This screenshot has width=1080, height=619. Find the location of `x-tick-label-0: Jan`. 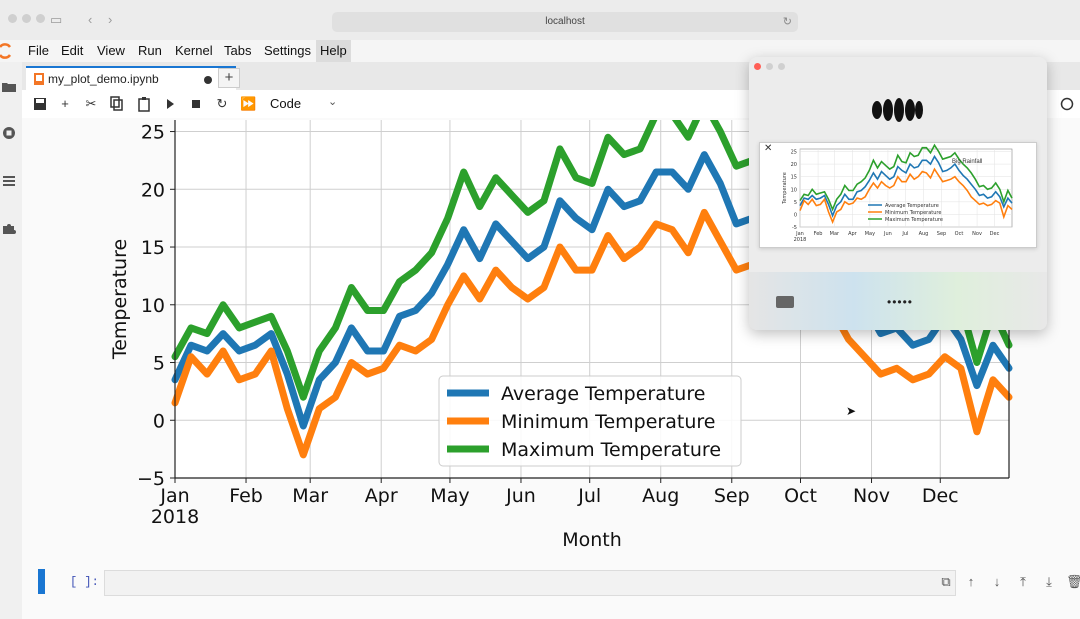

x-tick-label-0: Jan is located at coordinates (174, 496).